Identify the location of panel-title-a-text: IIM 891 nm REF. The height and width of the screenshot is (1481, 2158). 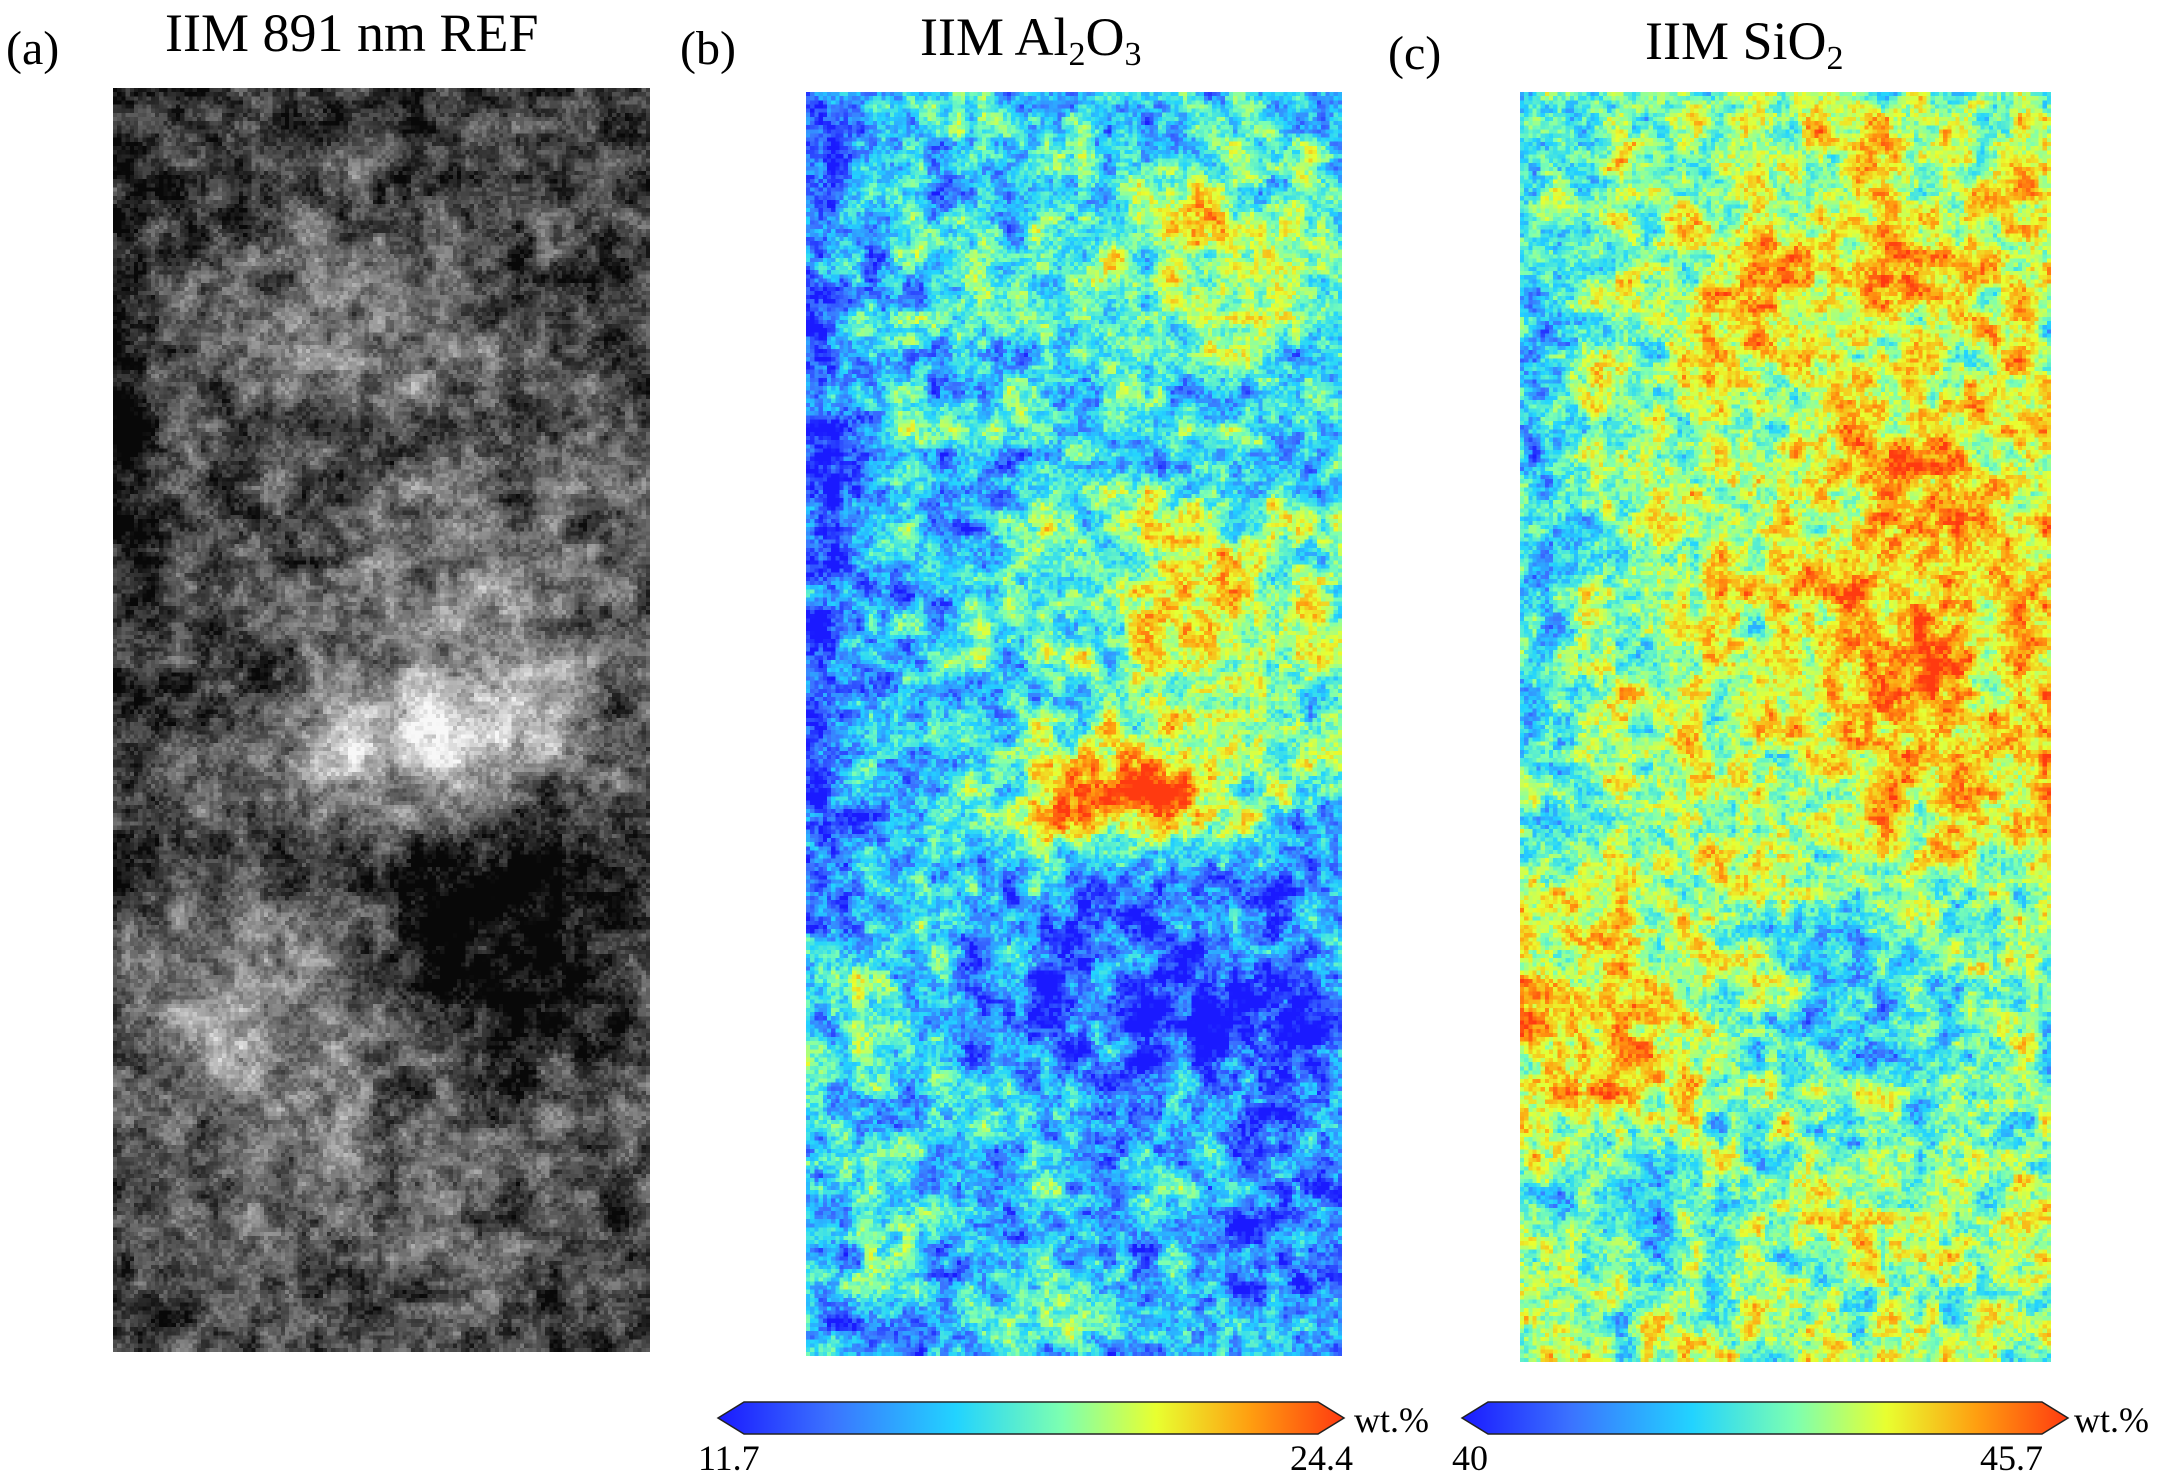
(352, 33).